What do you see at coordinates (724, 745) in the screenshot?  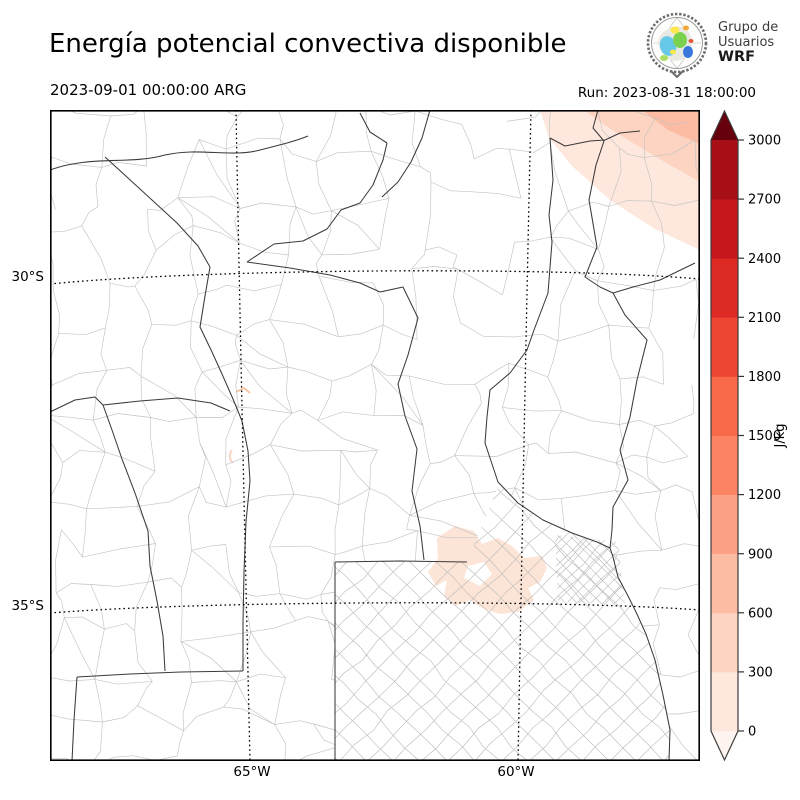 I see `colorbar-under-arrow` at bounding box center [724, 745].